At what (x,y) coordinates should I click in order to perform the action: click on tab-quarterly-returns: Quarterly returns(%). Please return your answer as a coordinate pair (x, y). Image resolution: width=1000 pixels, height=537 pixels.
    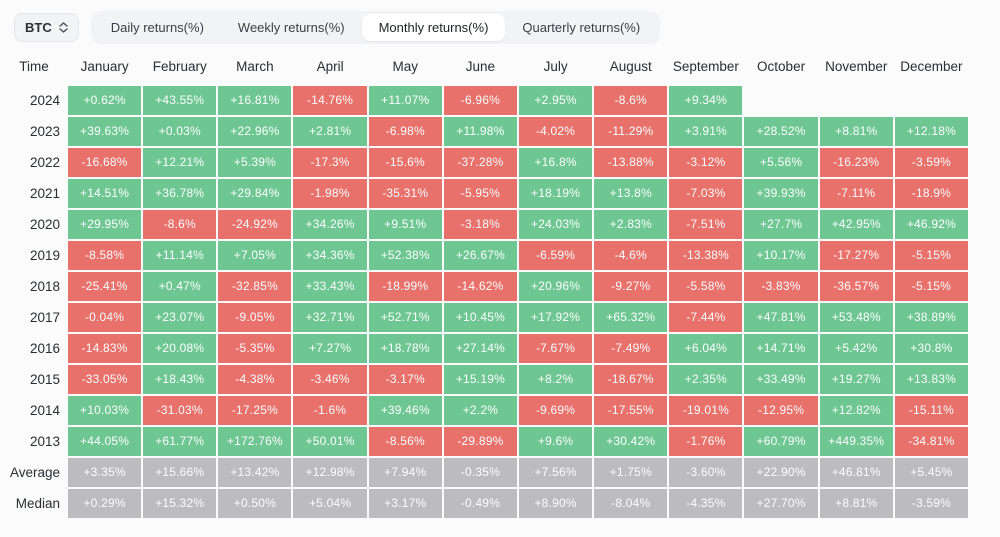
    Looking at the image, I should click on (581, 27).